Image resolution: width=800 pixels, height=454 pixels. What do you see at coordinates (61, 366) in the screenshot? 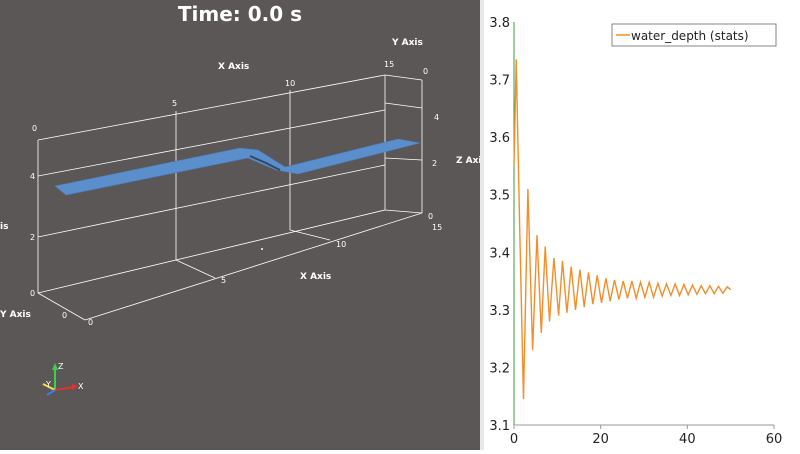
I see `triad-z: Z` at bounding box center [61, 366].